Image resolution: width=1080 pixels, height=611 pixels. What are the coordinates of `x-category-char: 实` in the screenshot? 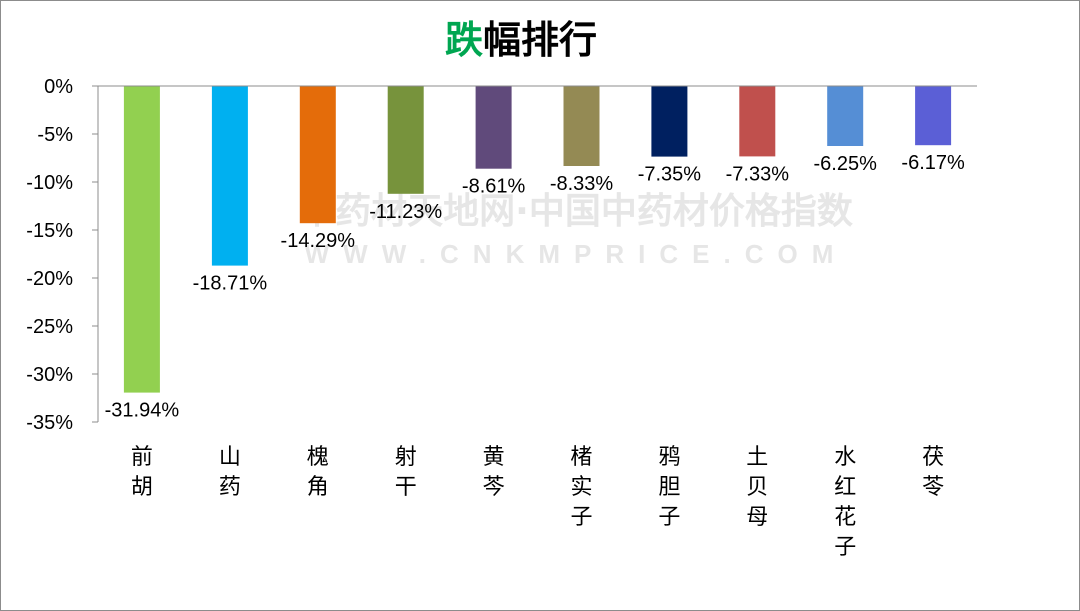 It's located at (581, 487).